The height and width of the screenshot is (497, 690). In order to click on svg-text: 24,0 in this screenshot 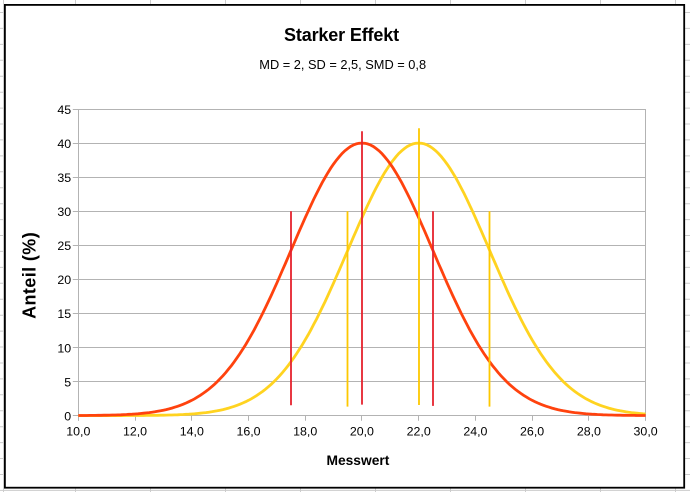, I will do `click(475, 431)`.